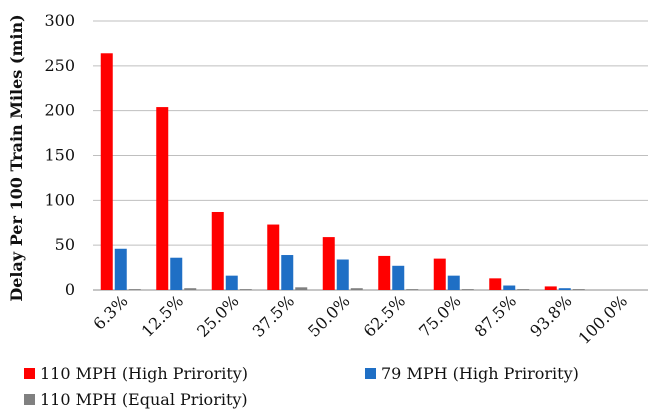  Describe the element at coordinates (328, 315) in the screenshot. I see `x-tick-label: 50.0%` at that location.